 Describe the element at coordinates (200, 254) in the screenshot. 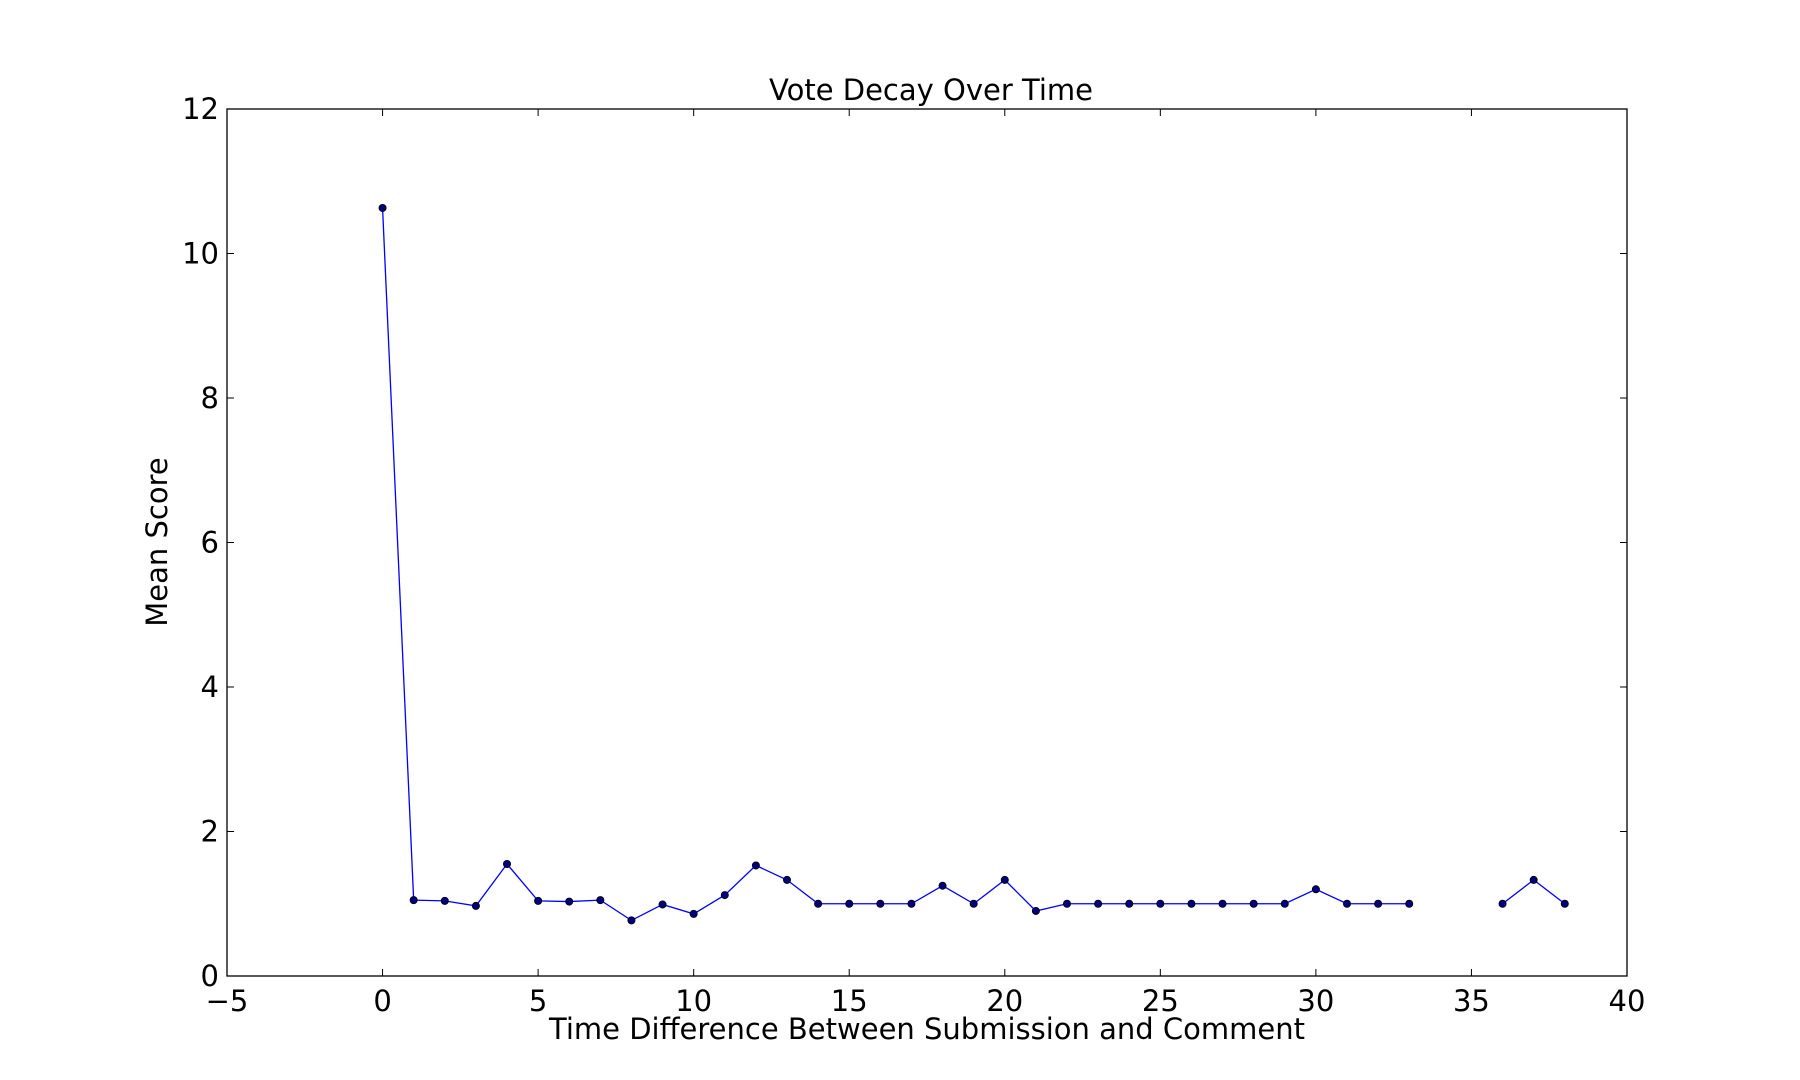

I see `y-tick-label: 10` at that location.